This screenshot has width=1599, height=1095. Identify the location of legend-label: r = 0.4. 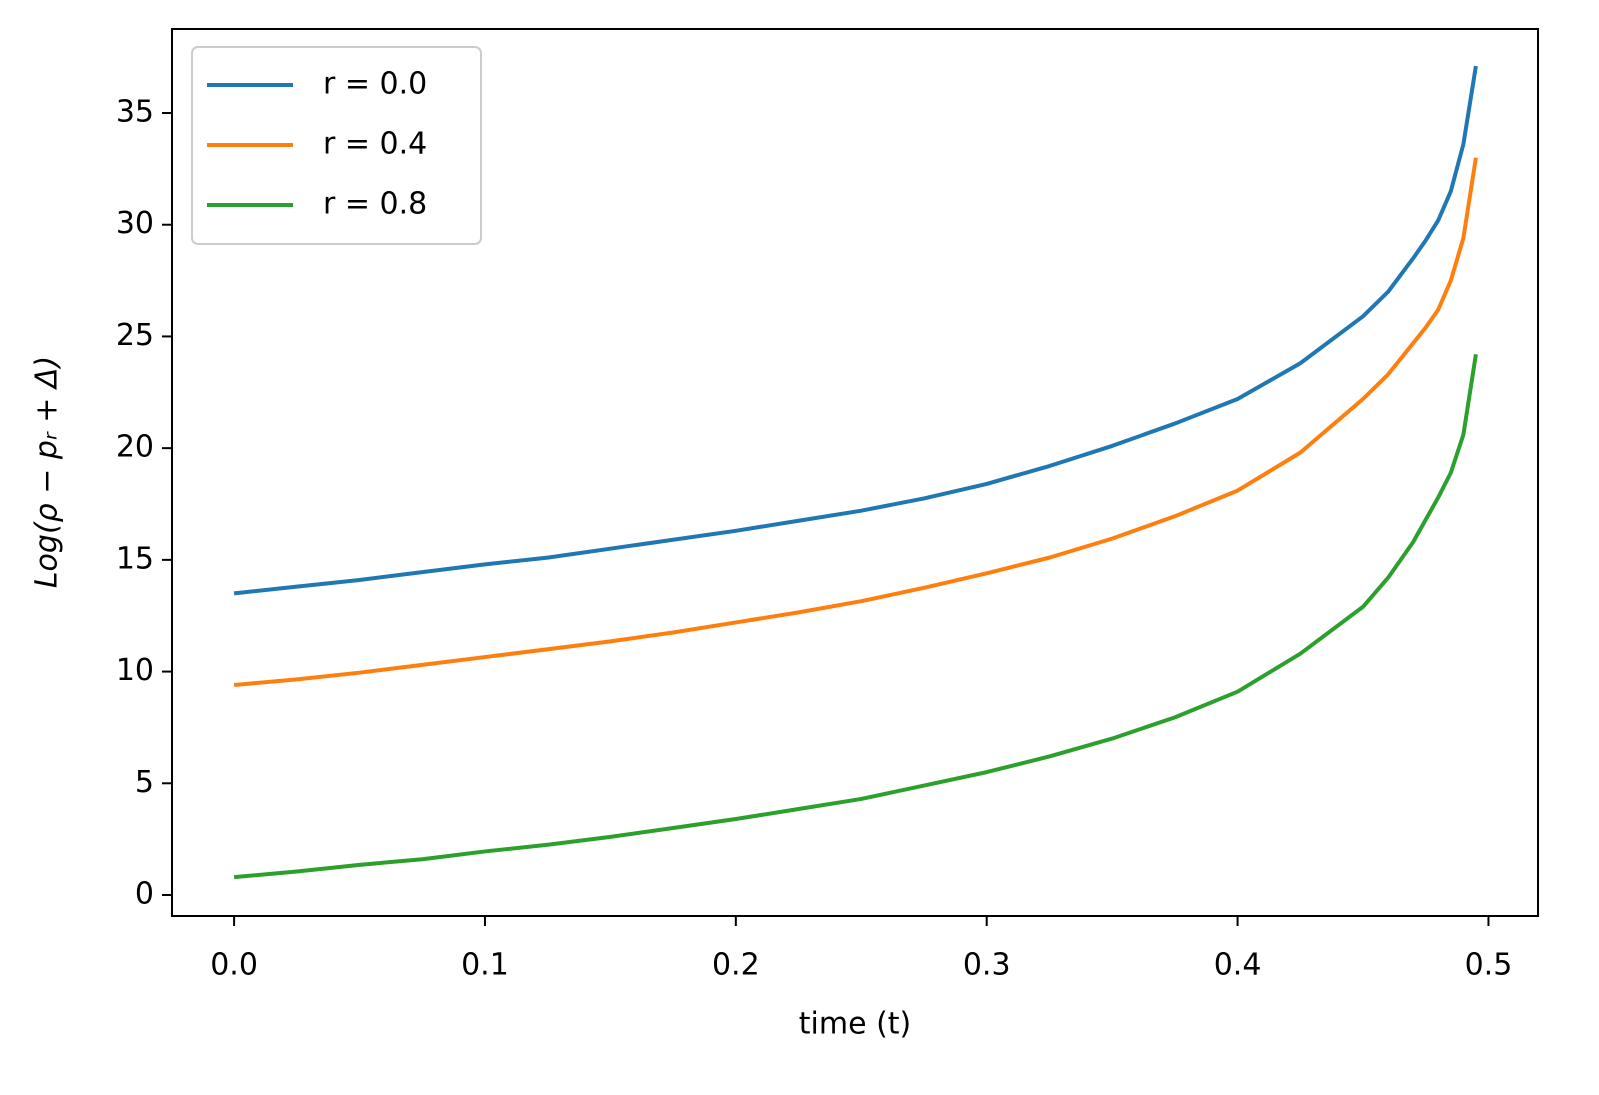
(375, 144).